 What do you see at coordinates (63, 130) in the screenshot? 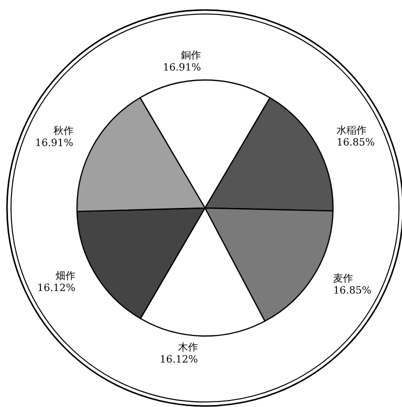
I see `slice-label: 秋作` at bounding box center [63, 130].